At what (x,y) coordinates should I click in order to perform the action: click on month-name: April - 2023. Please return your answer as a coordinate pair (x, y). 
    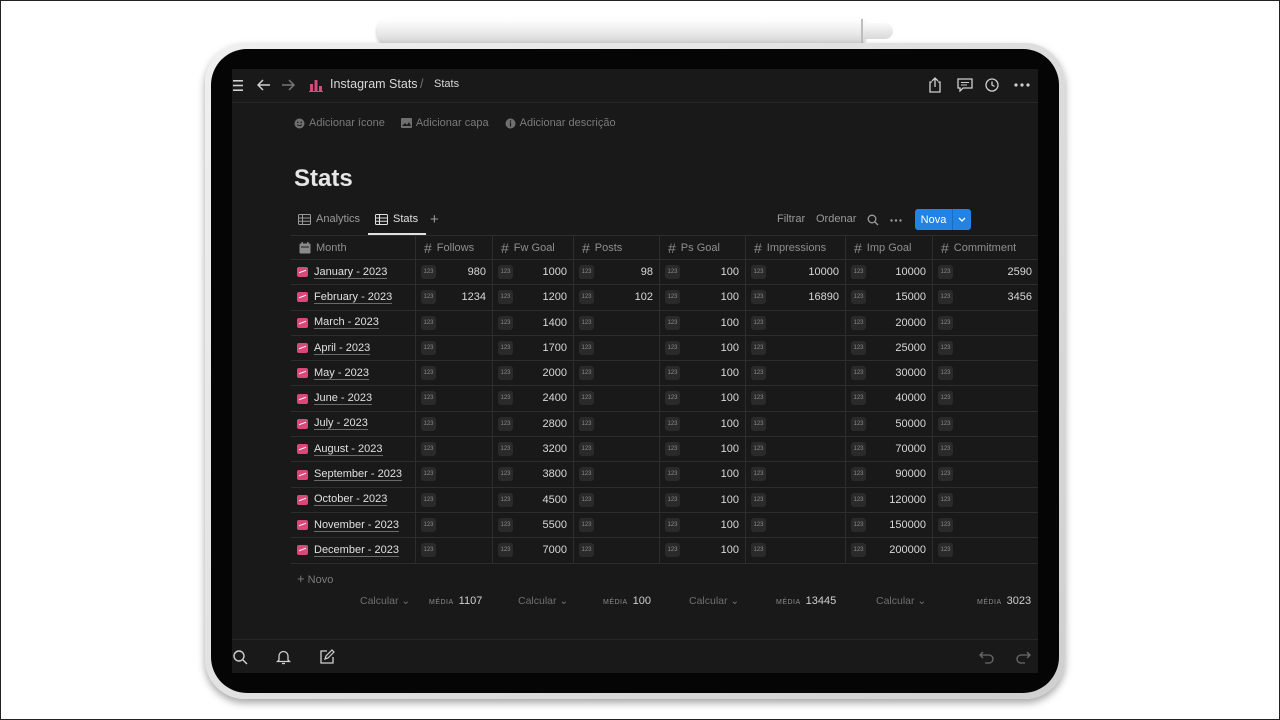
    Looking at the image, I should click on (342, 348).